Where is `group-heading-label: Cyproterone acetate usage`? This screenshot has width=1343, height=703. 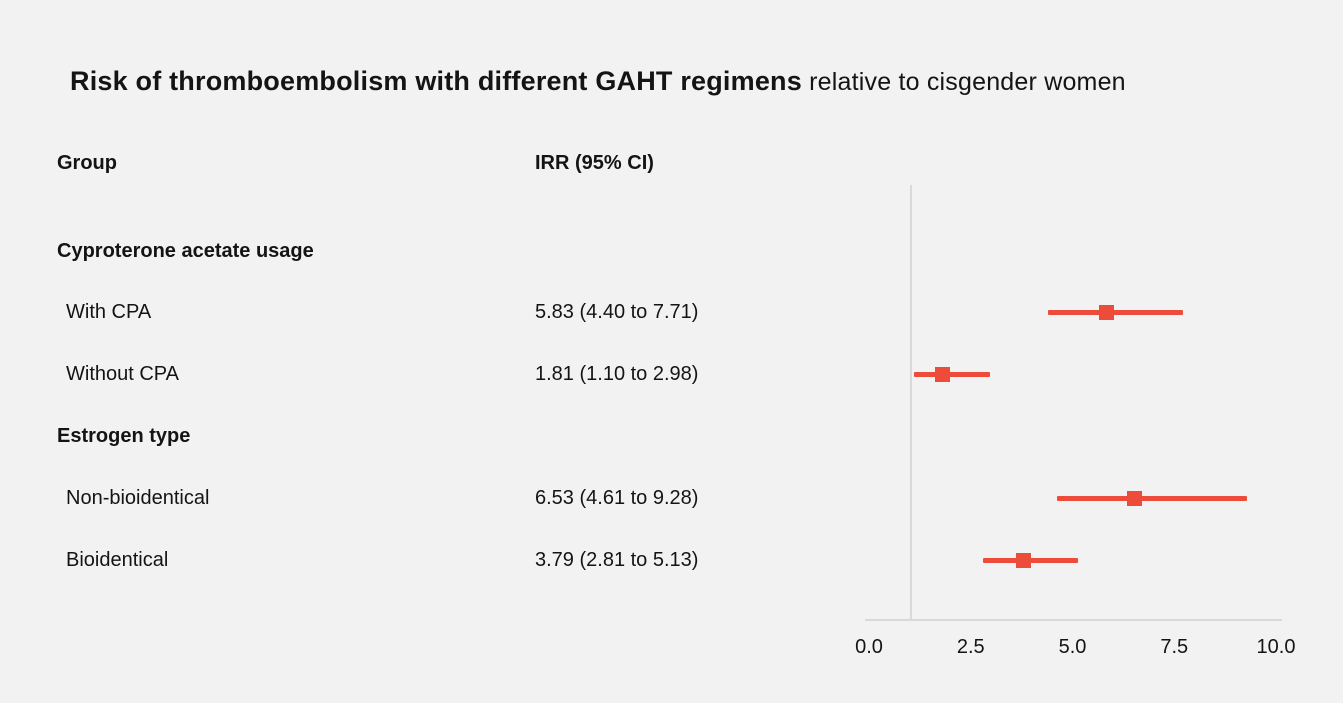
group-heading-label: Cyproterone acetate usage is located at coordinates (185, 251).